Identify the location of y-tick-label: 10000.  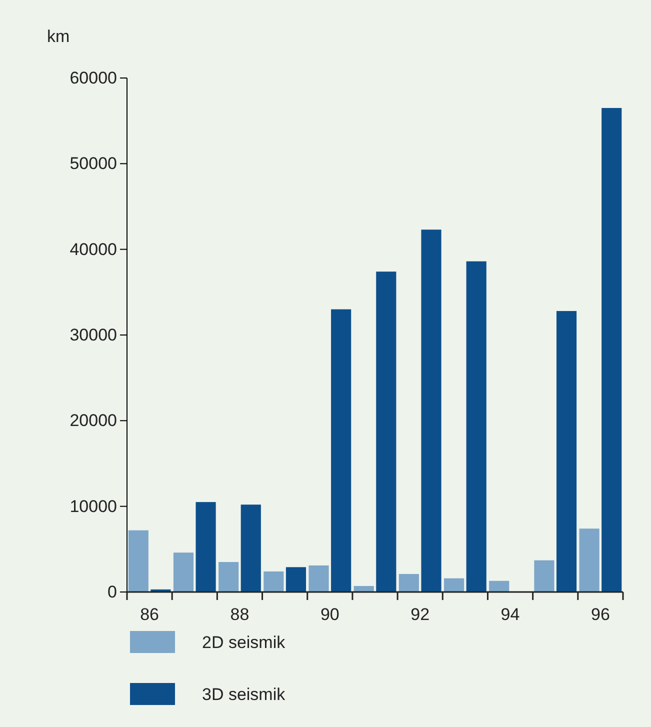
(93, 506).